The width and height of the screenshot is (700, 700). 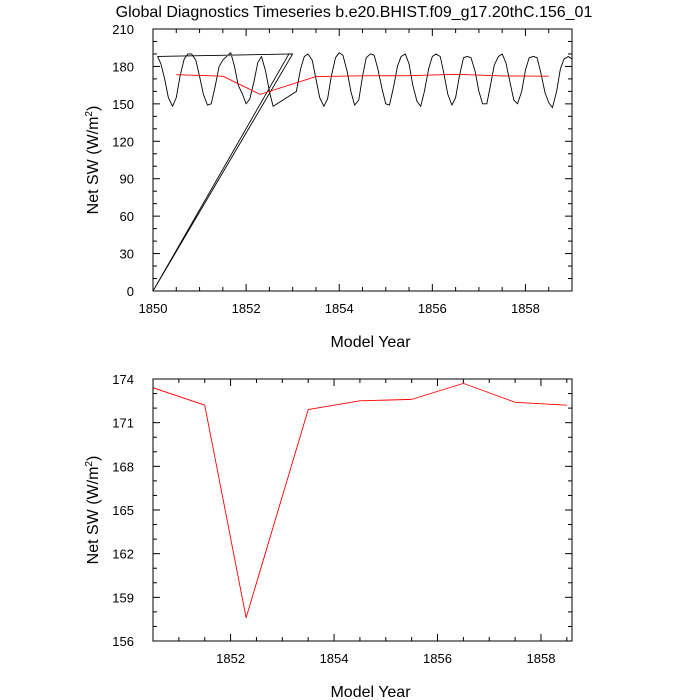 I want to click on chart-1-y-tick-label: 174, so click(x=123, y=379).